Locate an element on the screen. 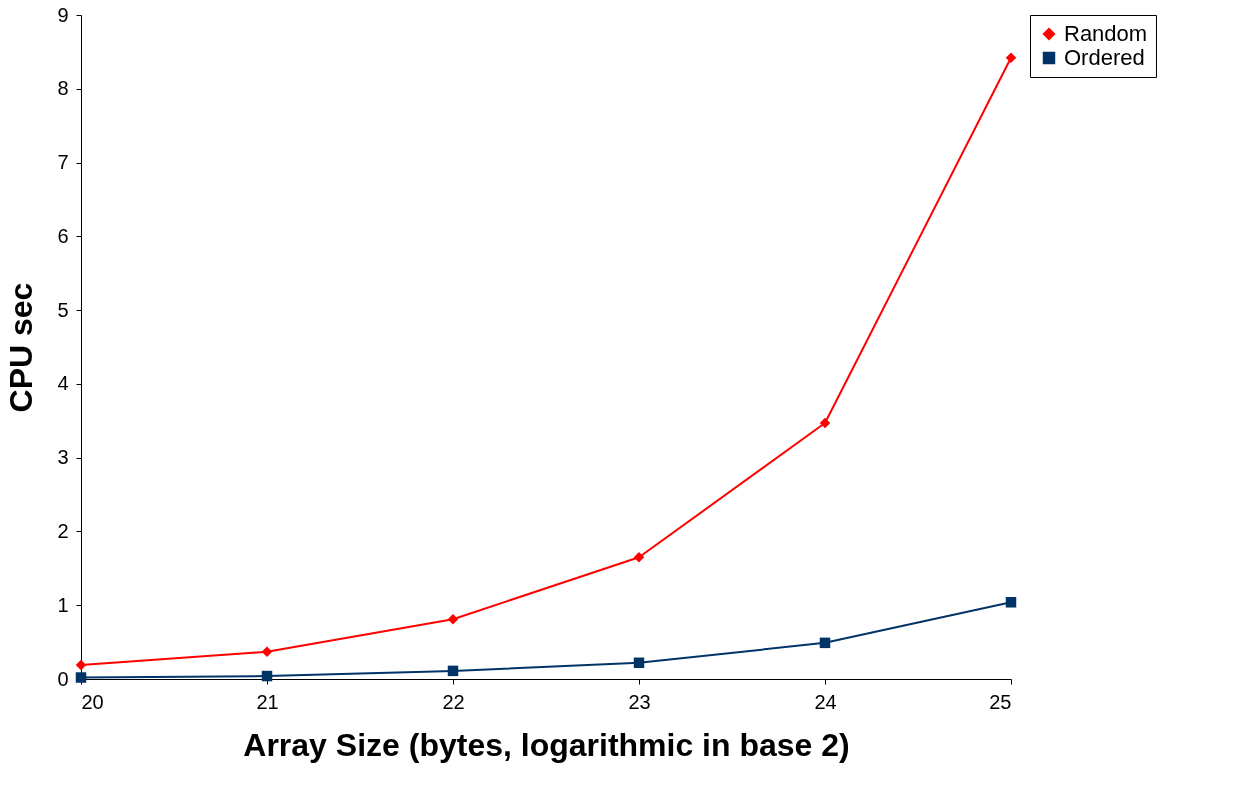 The width and height of the screenshot is (1246, 796). y-tick-label: 1 is located at coordinates (63, 604).